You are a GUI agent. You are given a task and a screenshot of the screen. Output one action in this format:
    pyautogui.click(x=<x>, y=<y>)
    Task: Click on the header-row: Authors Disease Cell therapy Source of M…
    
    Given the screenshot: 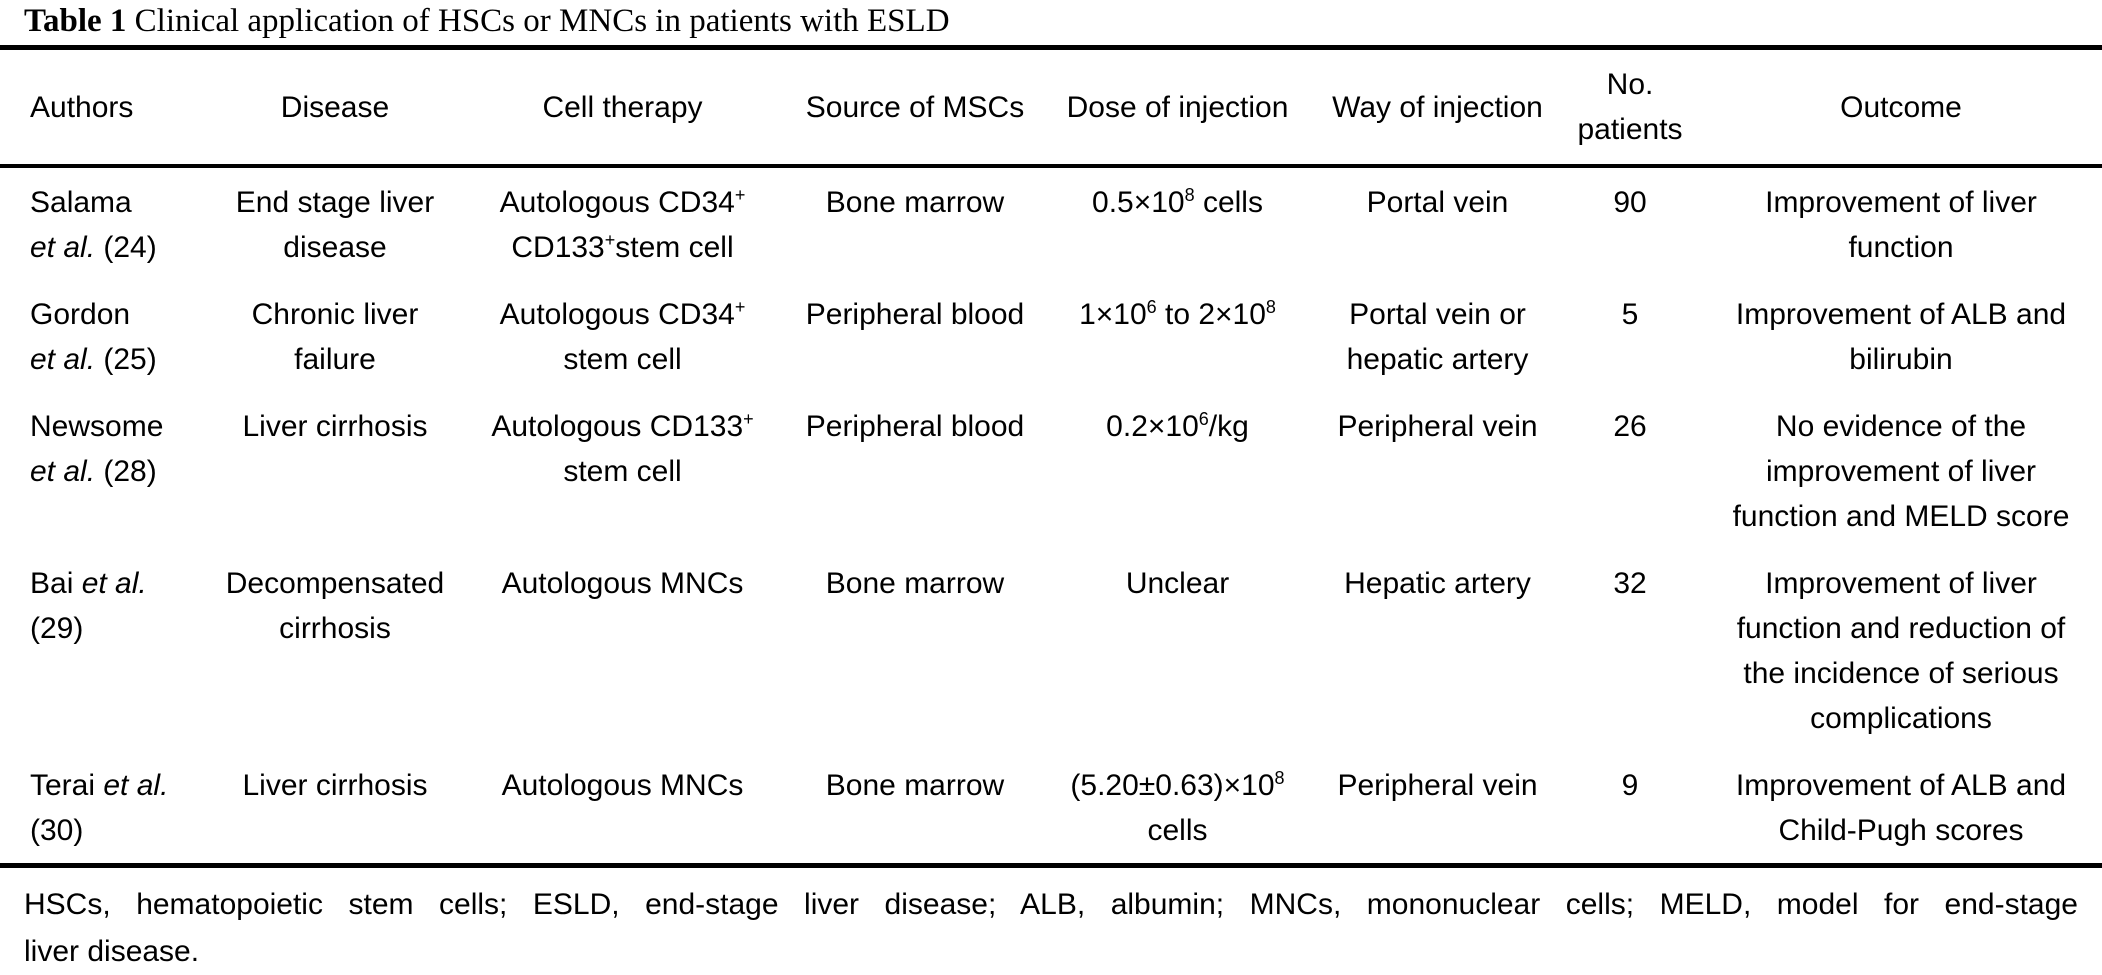 What is the action you would take?
    pyautogui.click(x=1051, y=109)
    